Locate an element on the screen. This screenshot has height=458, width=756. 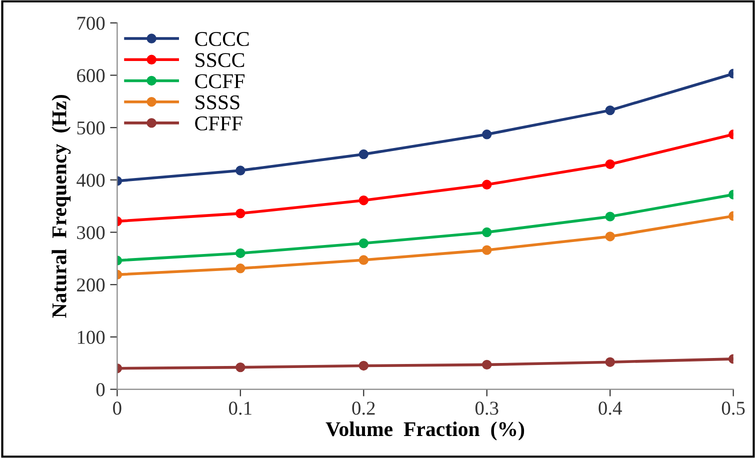
legend-label: SSSS is located at coordinates (218, 102).